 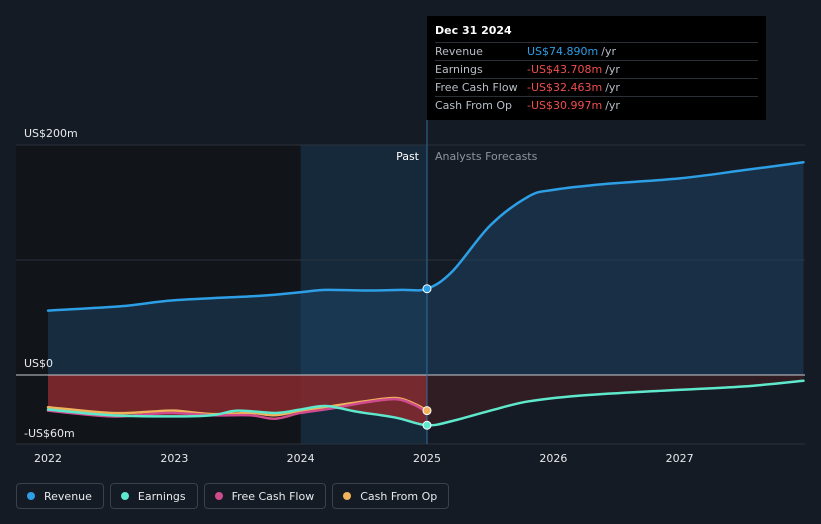 What do you see at coordinates (301, 458) in the screenshot?
I see `x-tick-label: 2024` at bounding box center [301, 458].